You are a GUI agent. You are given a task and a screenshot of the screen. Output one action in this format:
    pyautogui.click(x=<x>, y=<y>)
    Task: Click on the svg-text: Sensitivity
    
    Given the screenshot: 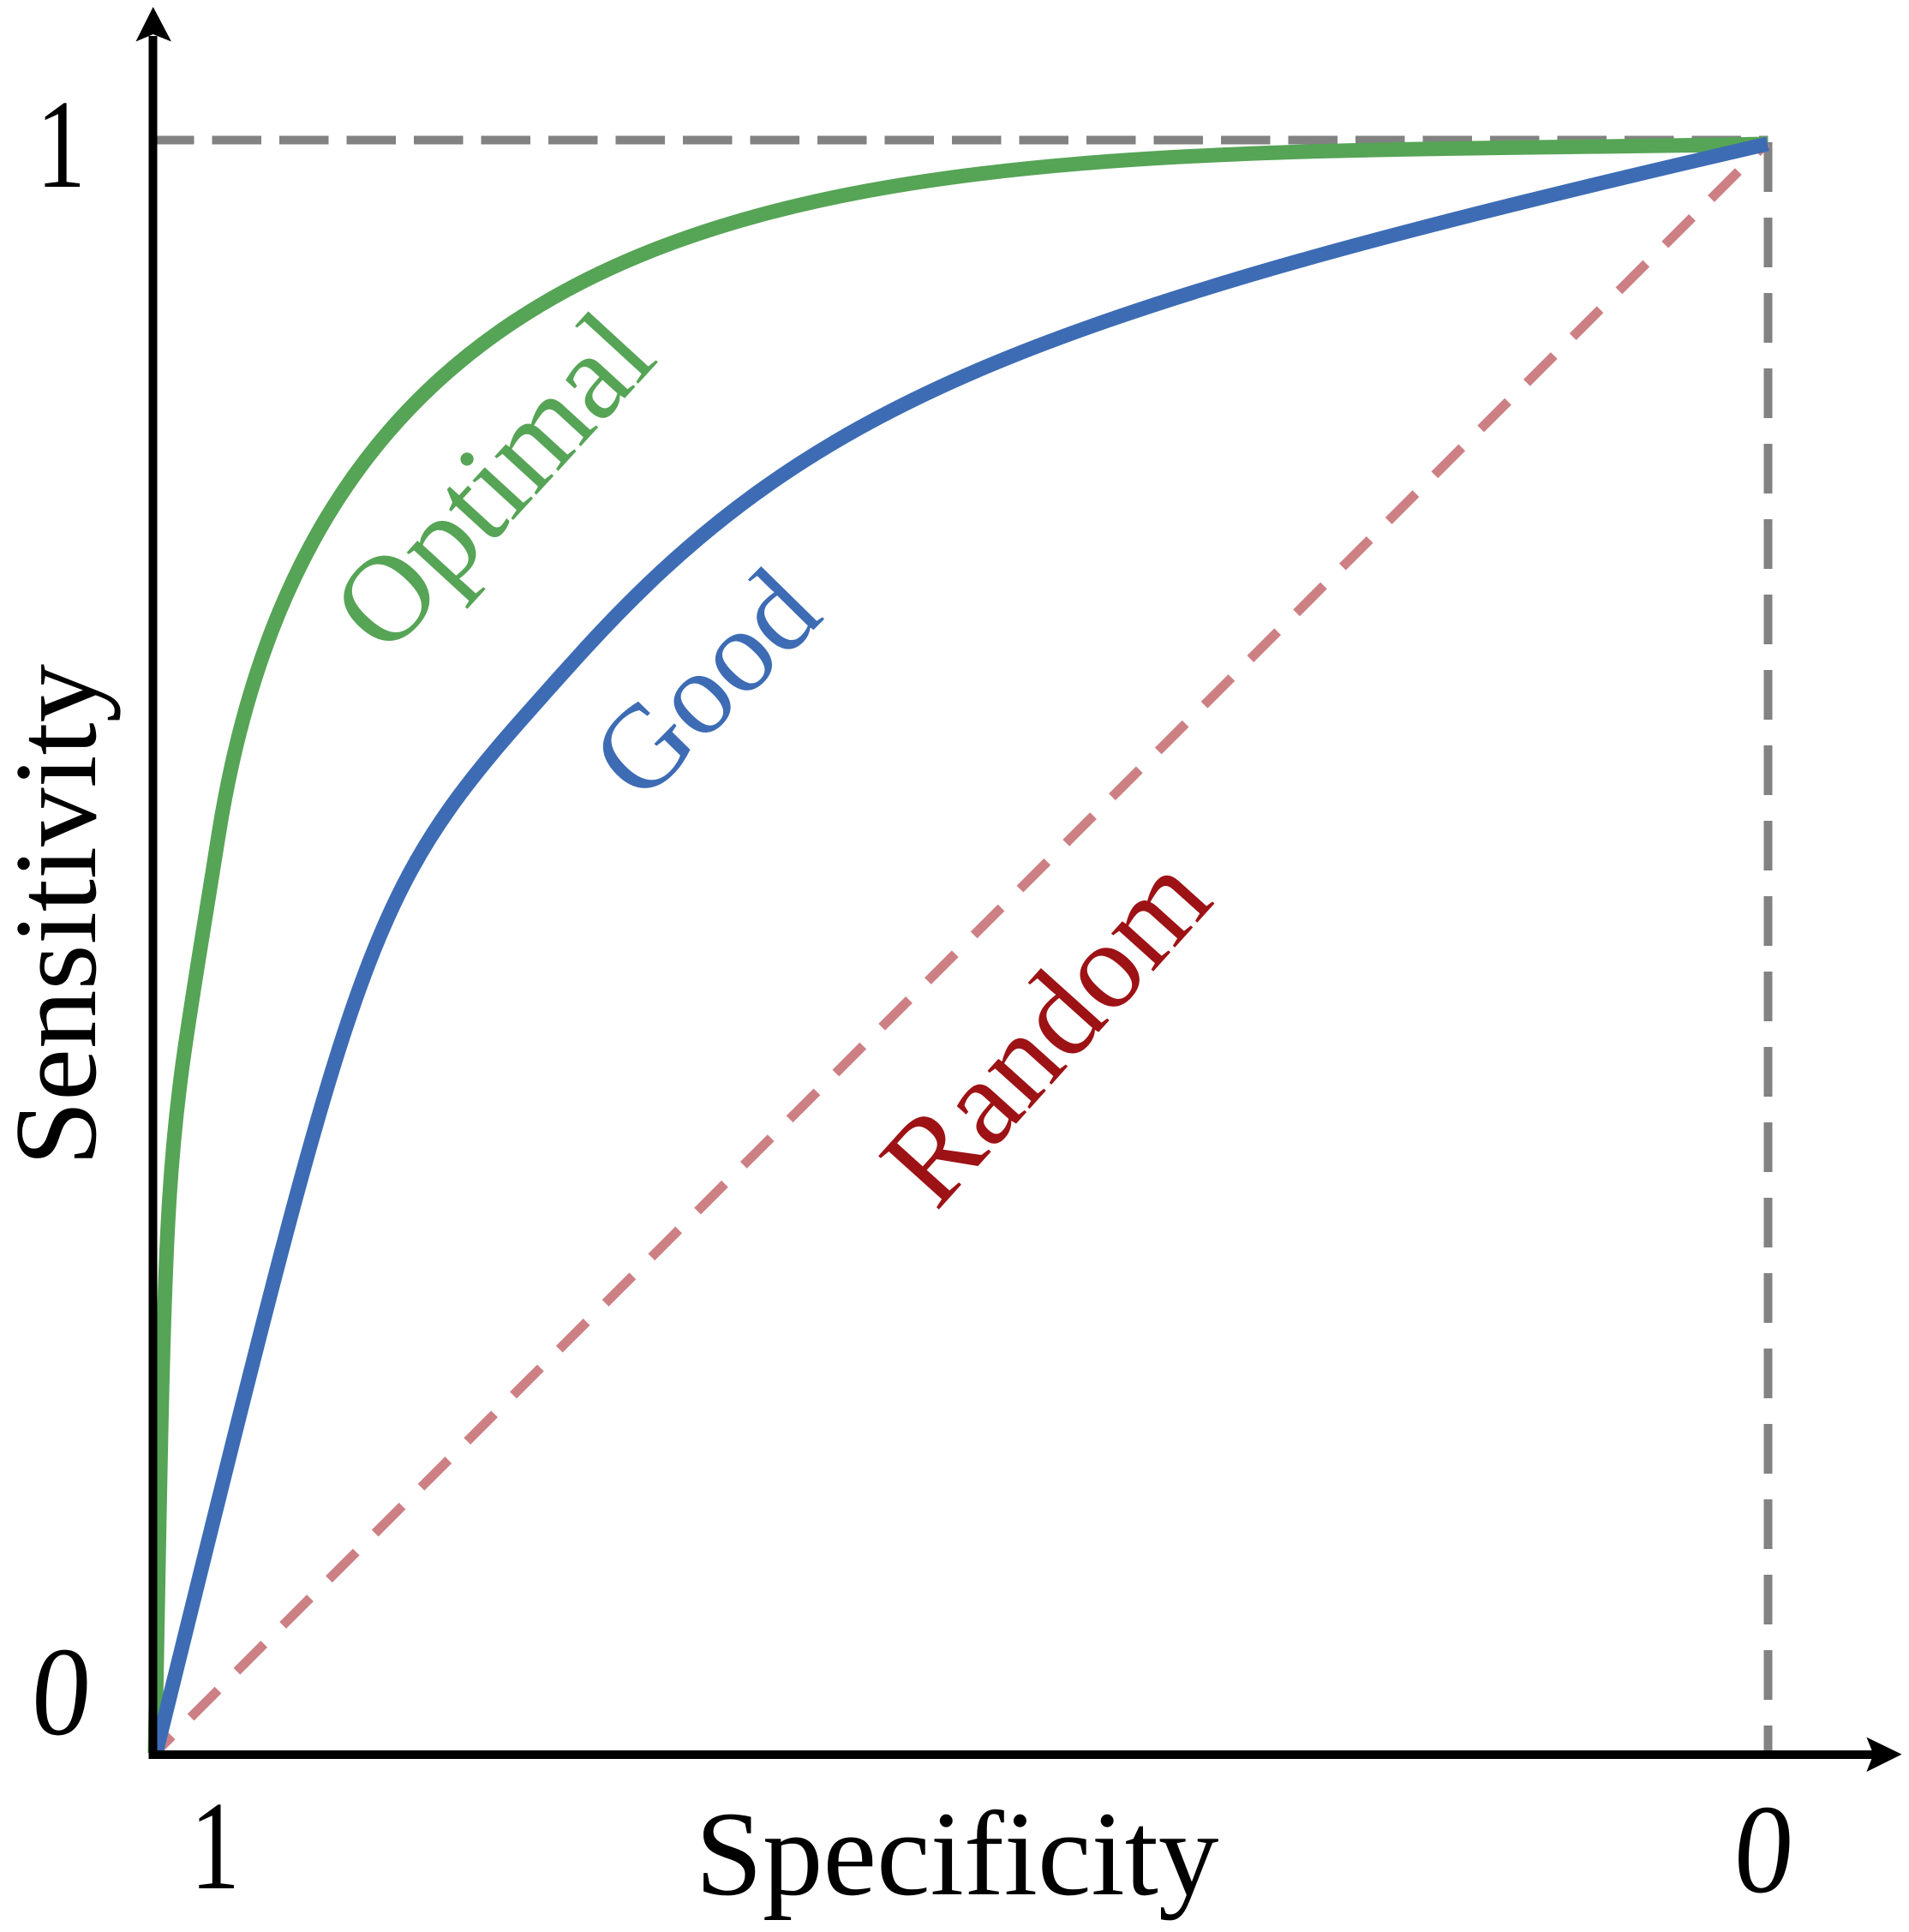 What is the action you would take?
    pyautogui.click(x=60, y=915)
    